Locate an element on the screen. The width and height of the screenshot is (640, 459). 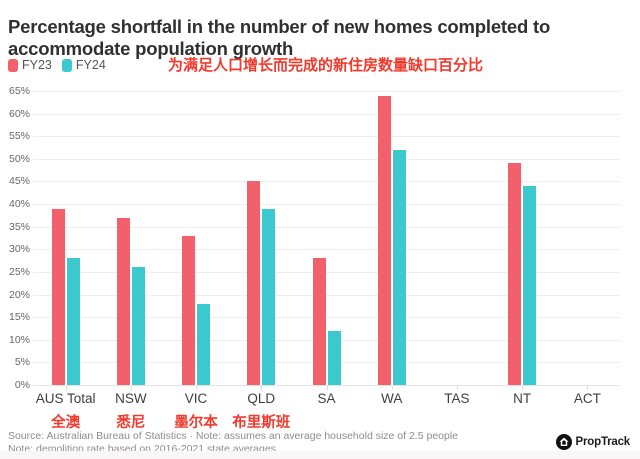
bar-fy24-aus-total is located at coordinates (73, 321).